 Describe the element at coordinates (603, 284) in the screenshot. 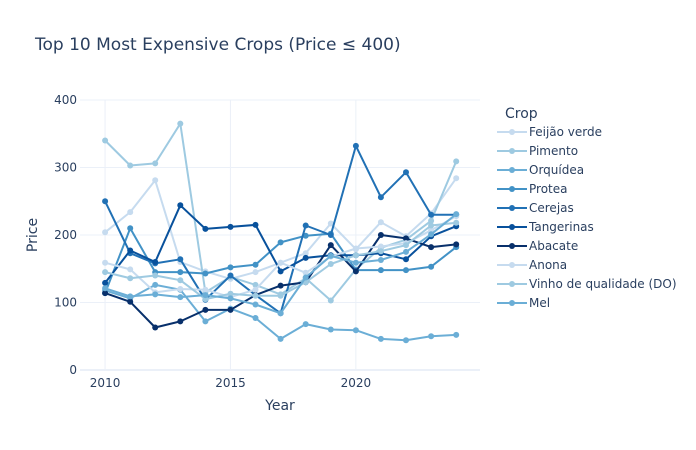

I see `legend-label: Vinho de qualidade (DO)` at that location.